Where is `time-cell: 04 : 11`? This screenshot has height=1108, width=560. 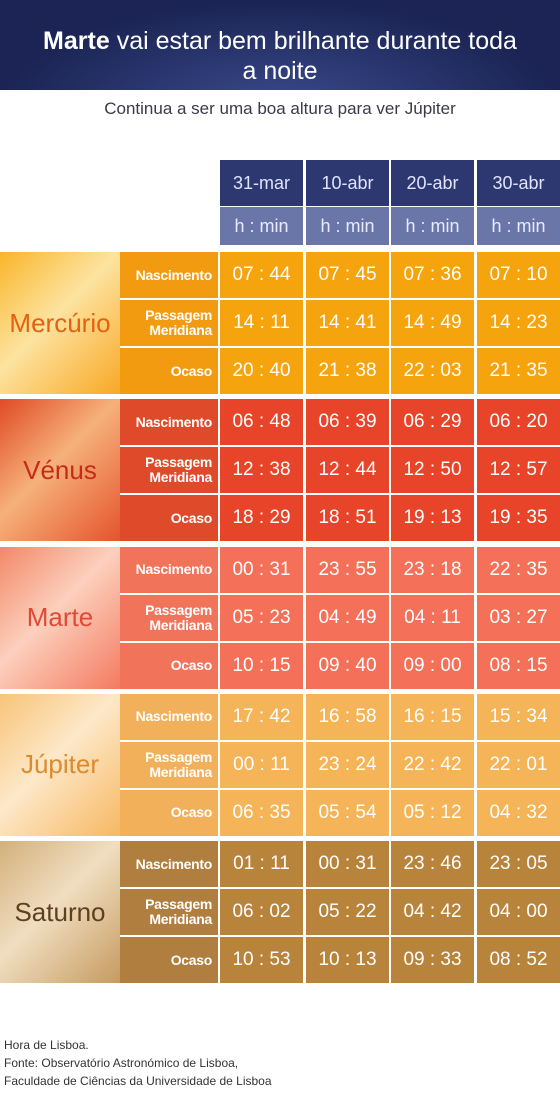 time-cell: 04 : 11 is located at coordinates (432, 617).